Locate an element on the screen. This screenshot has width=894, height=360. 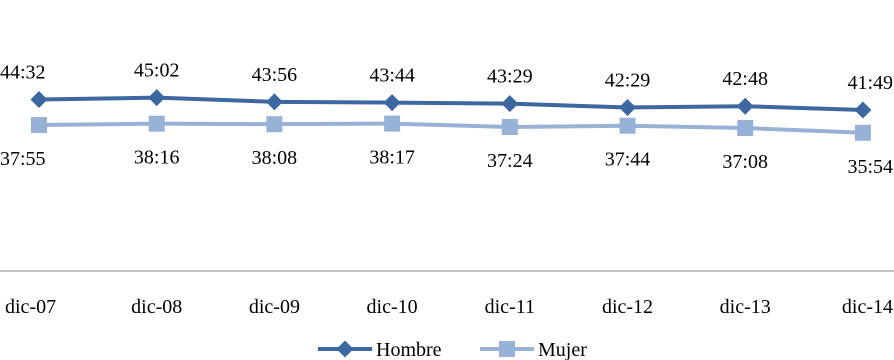
legend-label-hombre: Hombre is located at coordinates (409, 349).